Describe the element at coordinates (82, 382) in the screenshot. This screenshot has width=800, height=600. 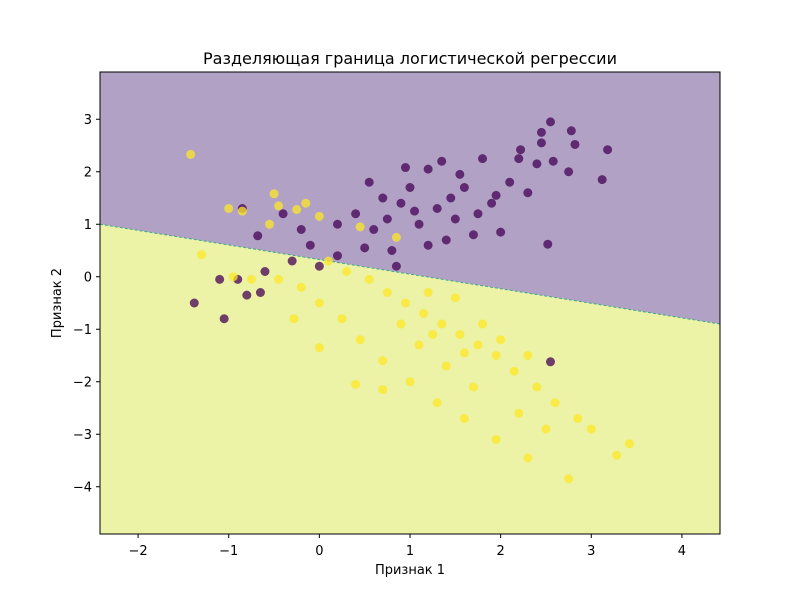
I see `y-tick-label: −2` at that location.